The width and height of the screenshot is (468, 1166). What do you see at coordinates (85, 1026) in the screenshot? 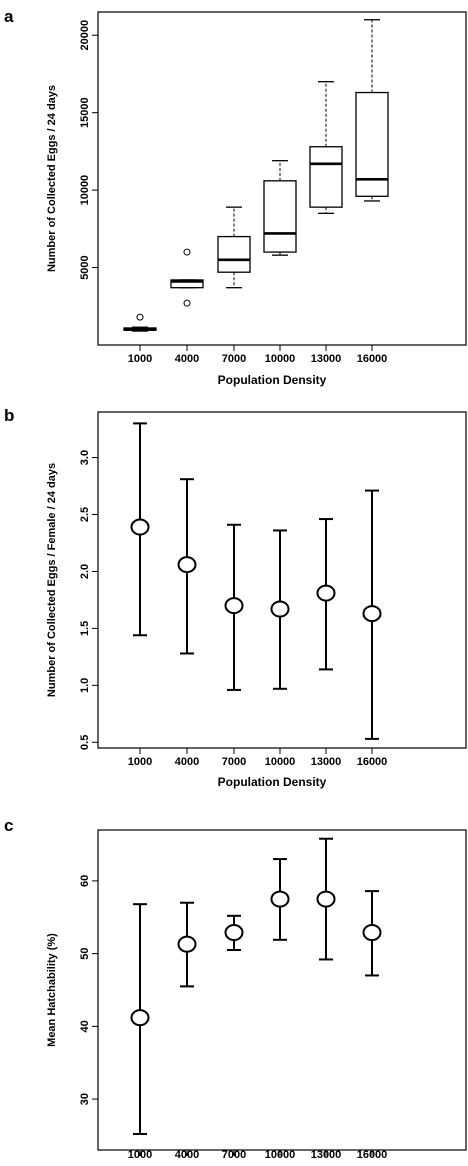
I see `panel-c-y-tick-label: 40` at bounding box center [85, 1026].